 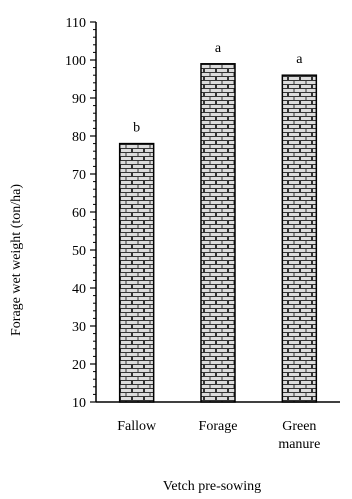 What do you see at coordinates (299, 444) in the screenshot?
I see `x-tick-label: manure` at bounding box center [299, 444].